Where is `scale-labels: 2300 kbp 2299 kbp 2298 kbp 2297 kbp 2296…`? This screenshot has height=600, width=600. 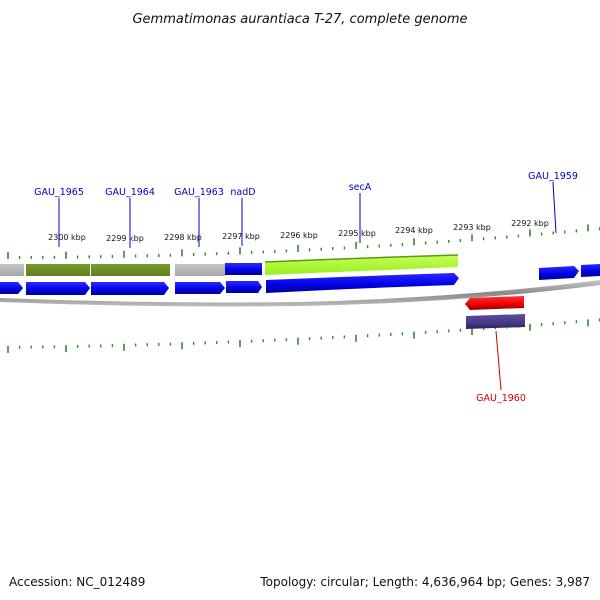 scale-labels: 2300 kbp 2299 kbp 2298 kbp 2297 kbp 2296… is located at coordinates (298, 231).